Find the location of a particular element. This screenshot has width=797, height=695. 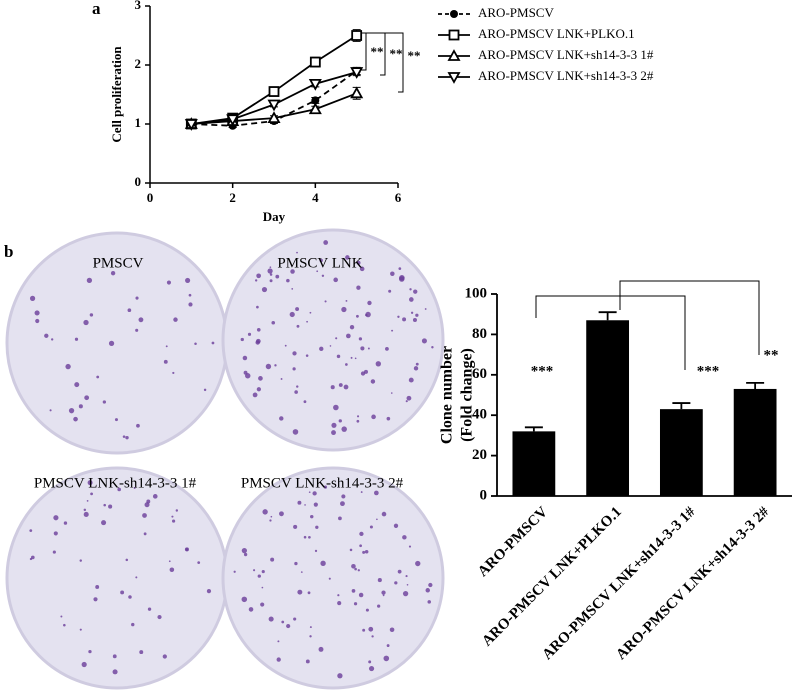

x-tick-label: ARO-PMSCV LNK+sh14-3-3 1# is located at coordinates (619, 584).